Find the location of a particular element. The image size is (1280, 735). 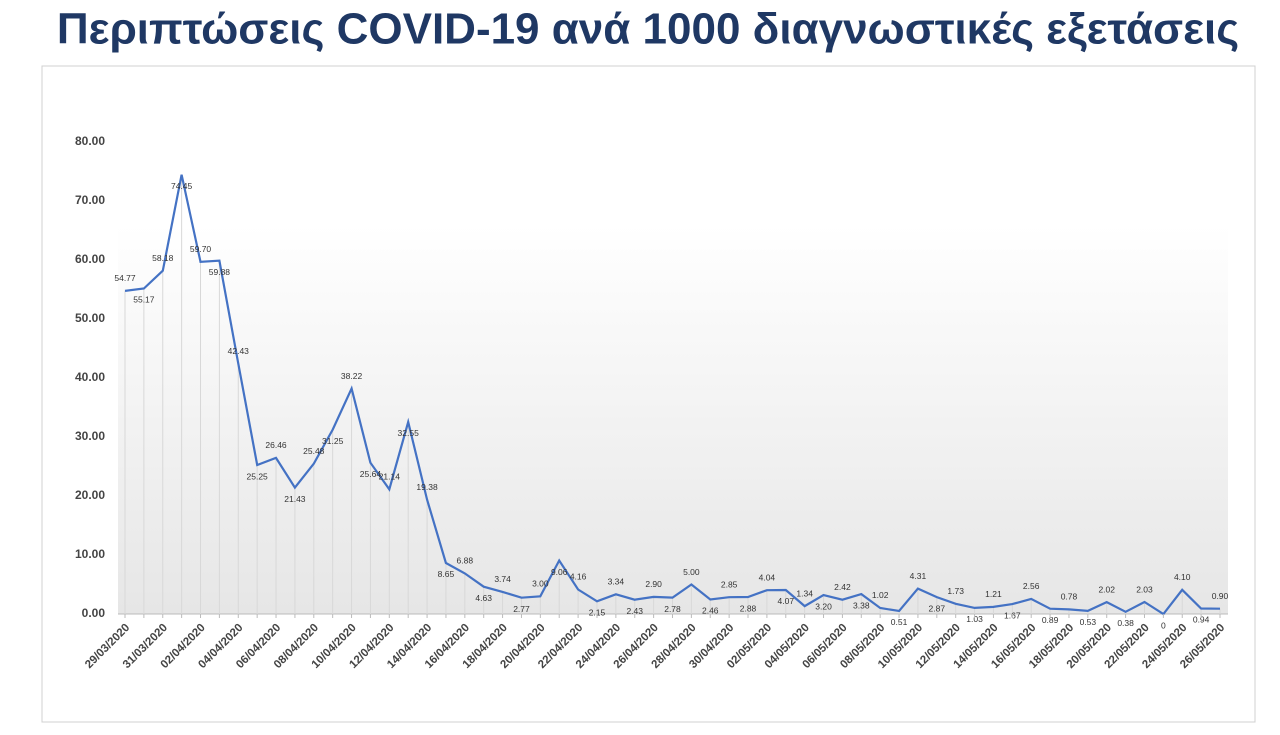

data-label: 2.42 is located at coordinates (842, 587).